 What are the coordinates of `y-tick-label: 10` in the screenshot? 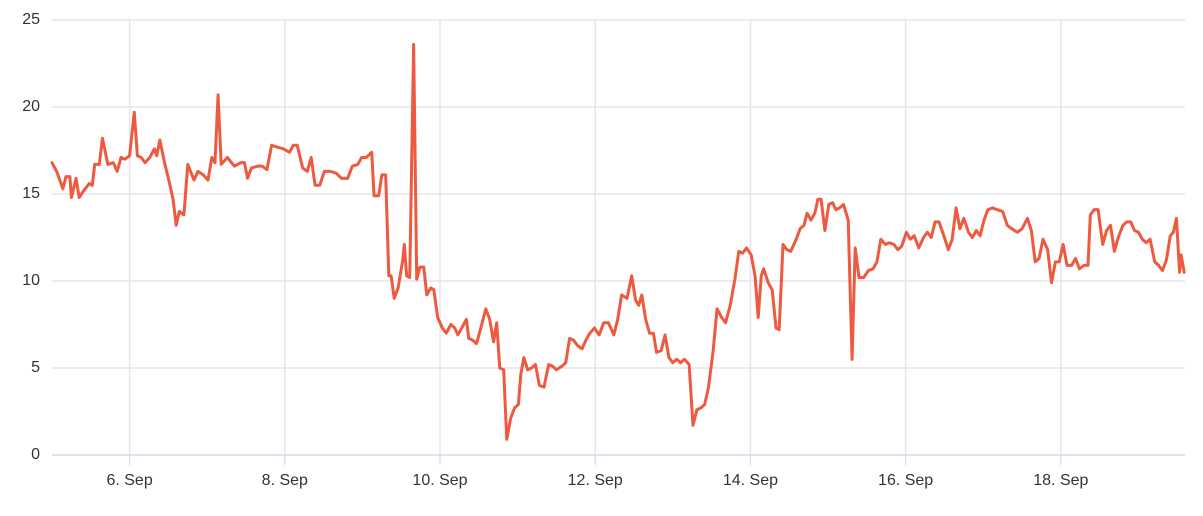 It's located at (31, 280).